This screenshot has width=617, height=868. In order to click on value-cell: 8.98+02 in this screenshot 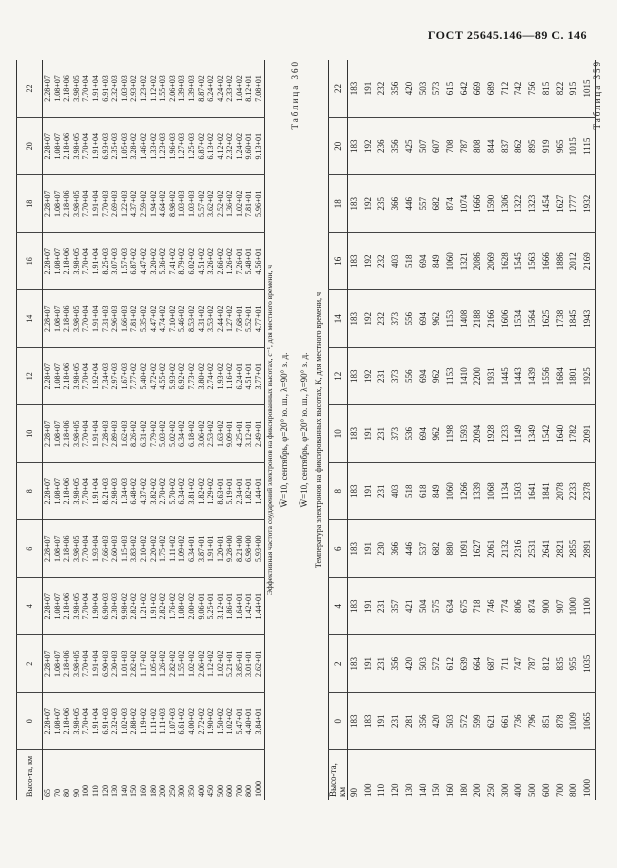, I will do `click(172, 204)`.